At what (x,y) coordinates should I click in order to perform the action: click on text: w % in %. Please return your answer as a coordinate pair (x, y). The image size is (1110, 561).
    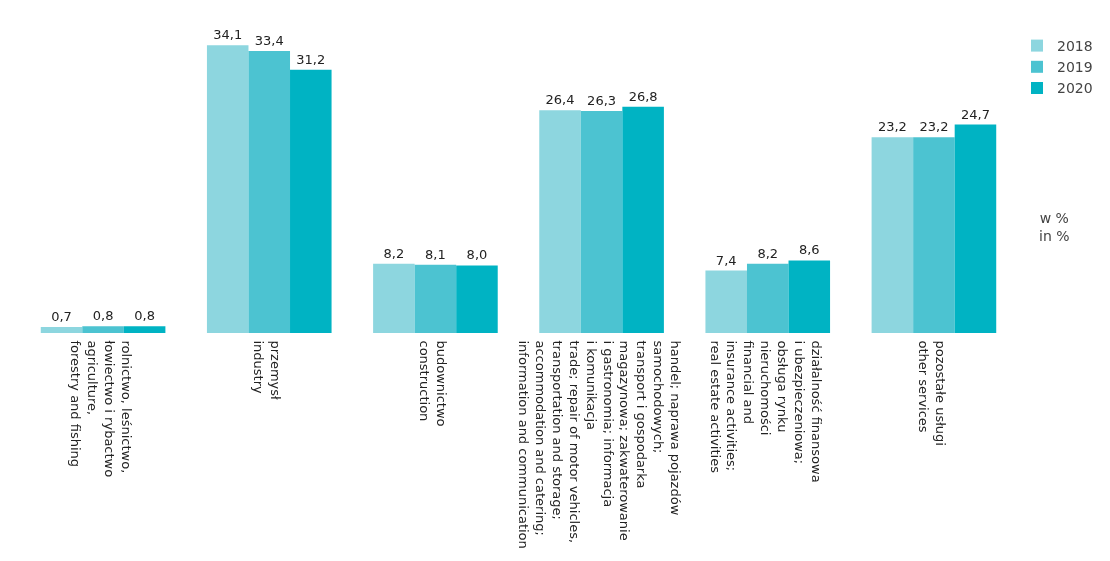
    Looking at the image, I should click on (1054, 227).